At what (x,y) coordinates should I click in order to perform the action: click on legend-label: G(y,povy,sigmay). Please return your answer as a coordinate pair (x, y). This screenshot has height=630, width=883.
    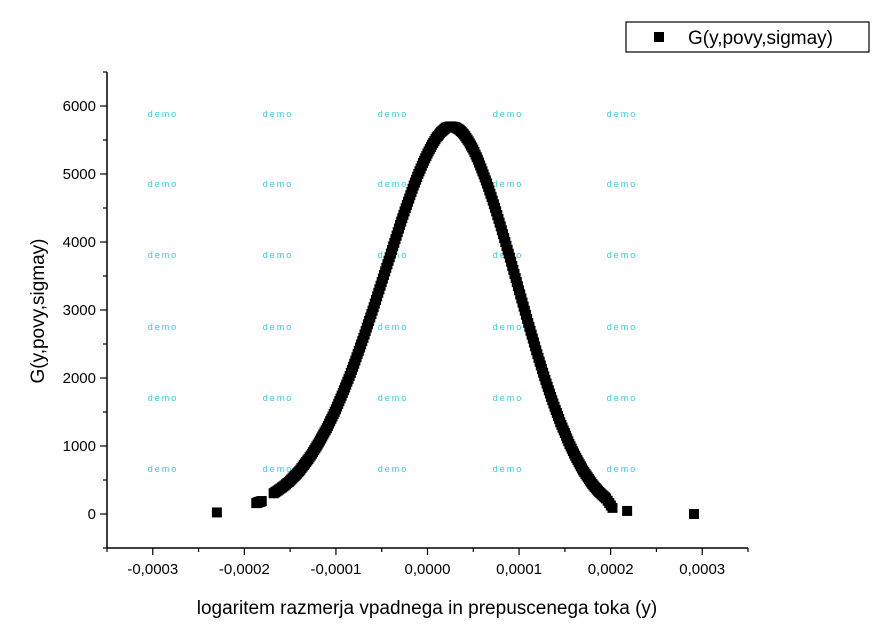
    Looking at the image, I should click on (760, 38).